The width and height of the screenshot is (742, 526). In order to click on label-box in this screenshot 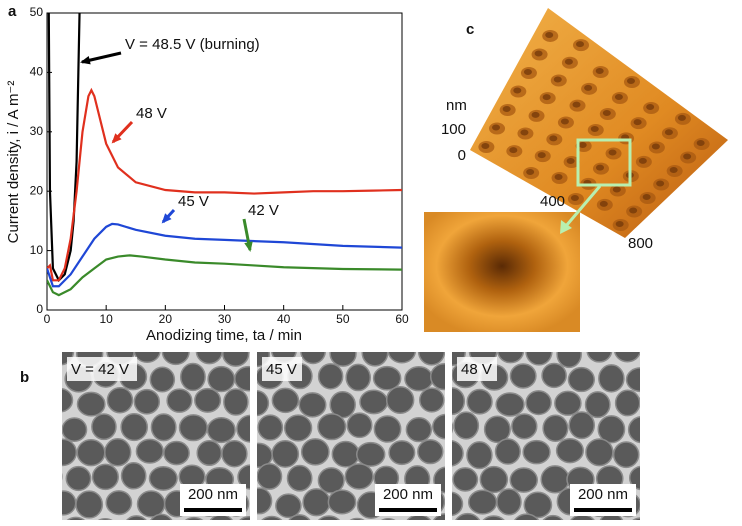, I will do `click(477, 369)`.